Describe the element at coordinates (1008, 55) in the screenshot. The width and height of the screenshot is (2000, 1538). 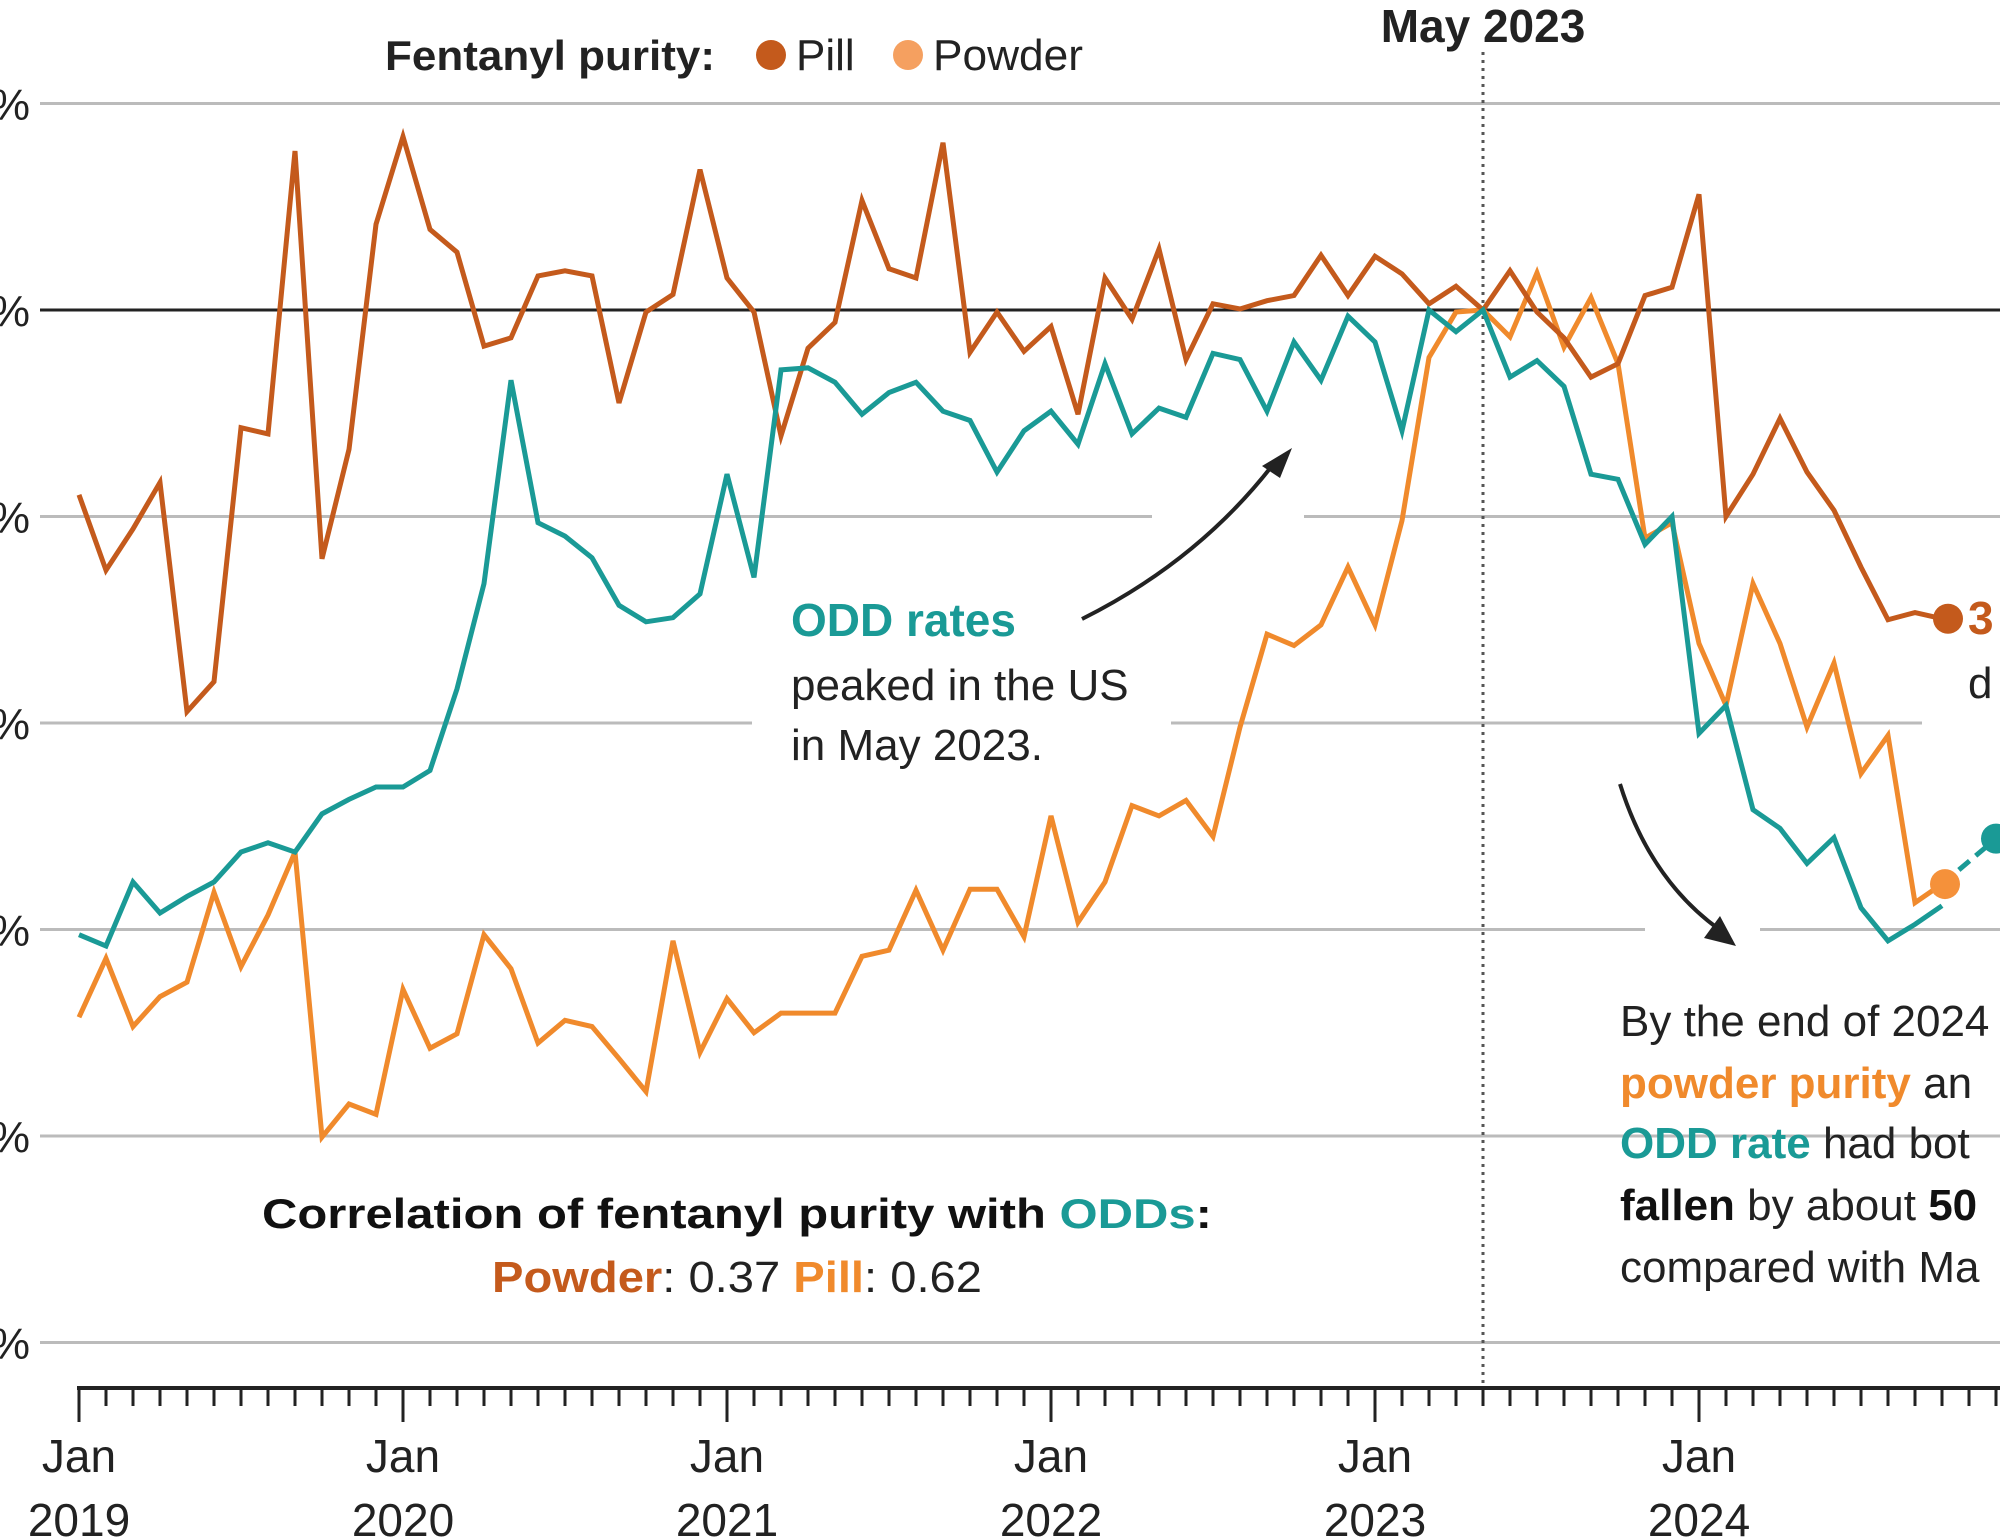
I see `legend-powder-label: Powder` at that location.